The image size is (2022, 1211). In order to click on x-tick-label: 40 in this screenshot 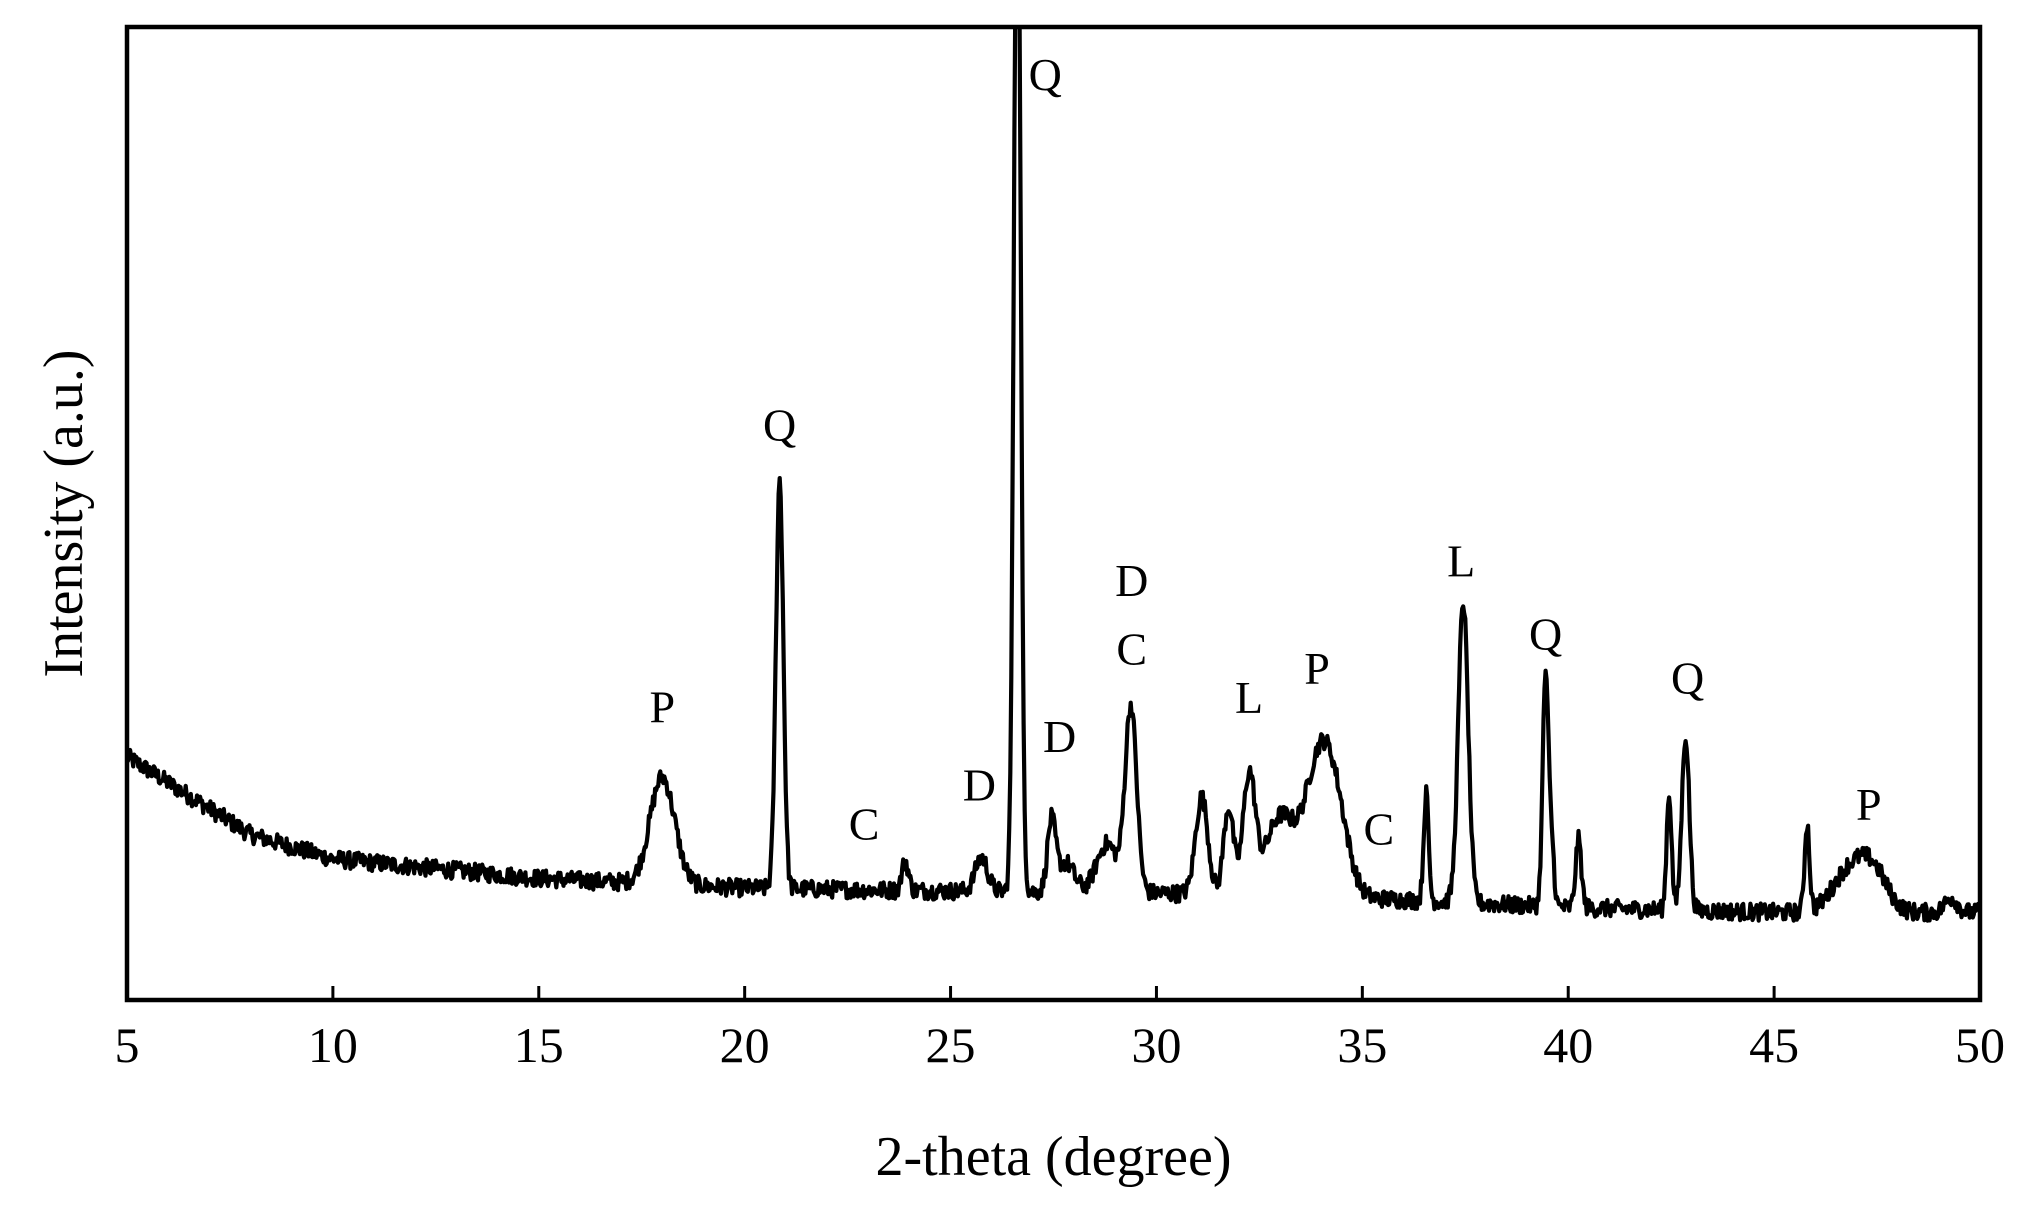, I will do `click(1568, 1045)`.